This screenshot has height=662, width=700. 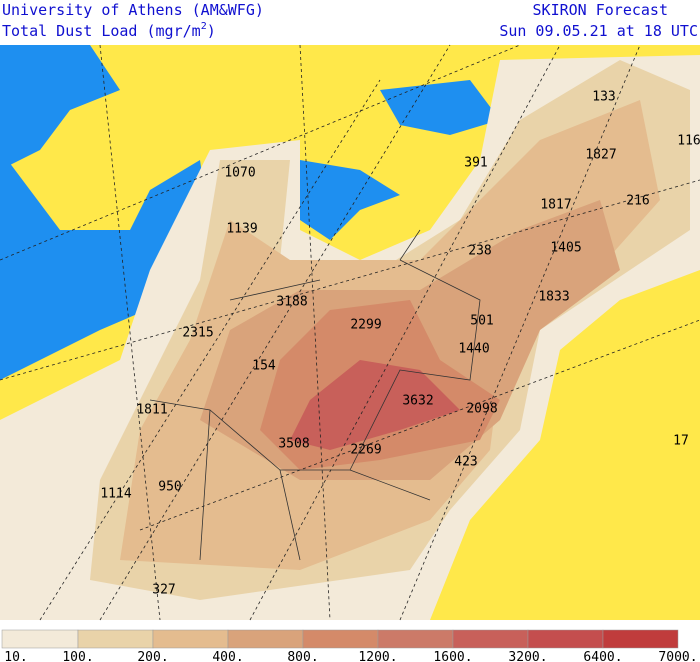 What do you see at coordinates (598, 31) in the screenshot?
I see `valid-time: Sun 09.05.21 at 18 UTC` at bounding box center [598, 31].